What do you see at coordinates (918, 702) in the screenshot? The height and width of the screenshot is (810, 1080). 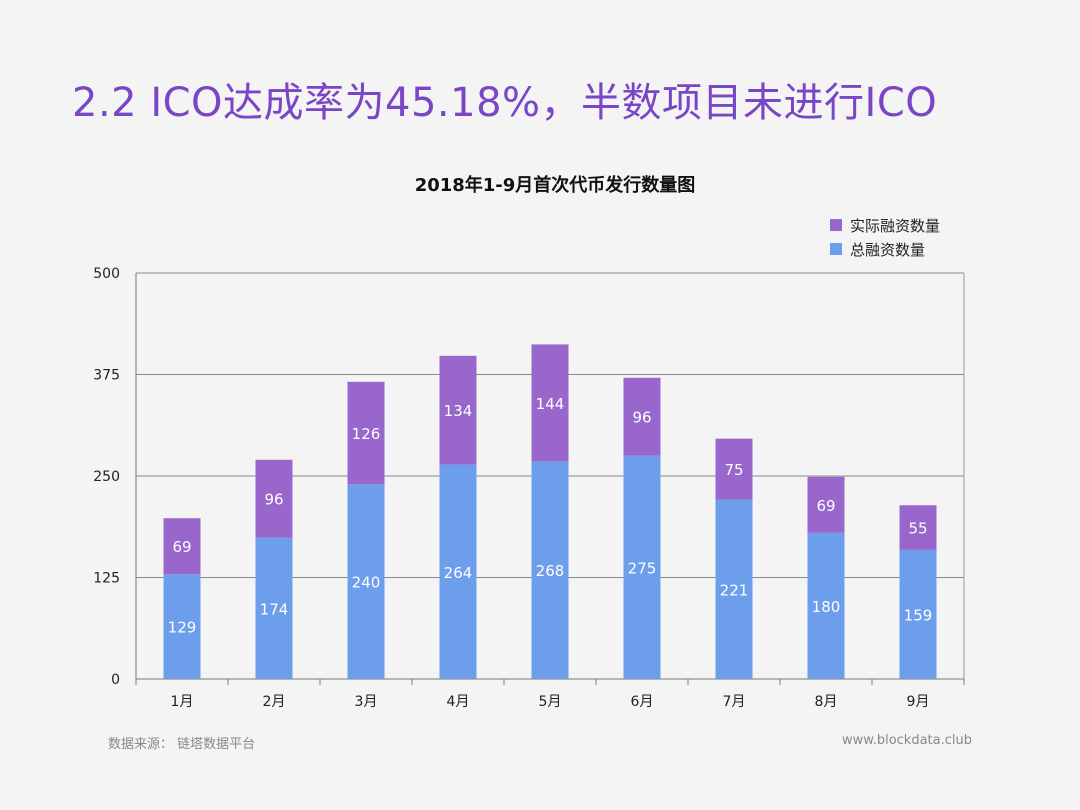 I see `x-tick-label: 9月` at bounding box center [918, 702].